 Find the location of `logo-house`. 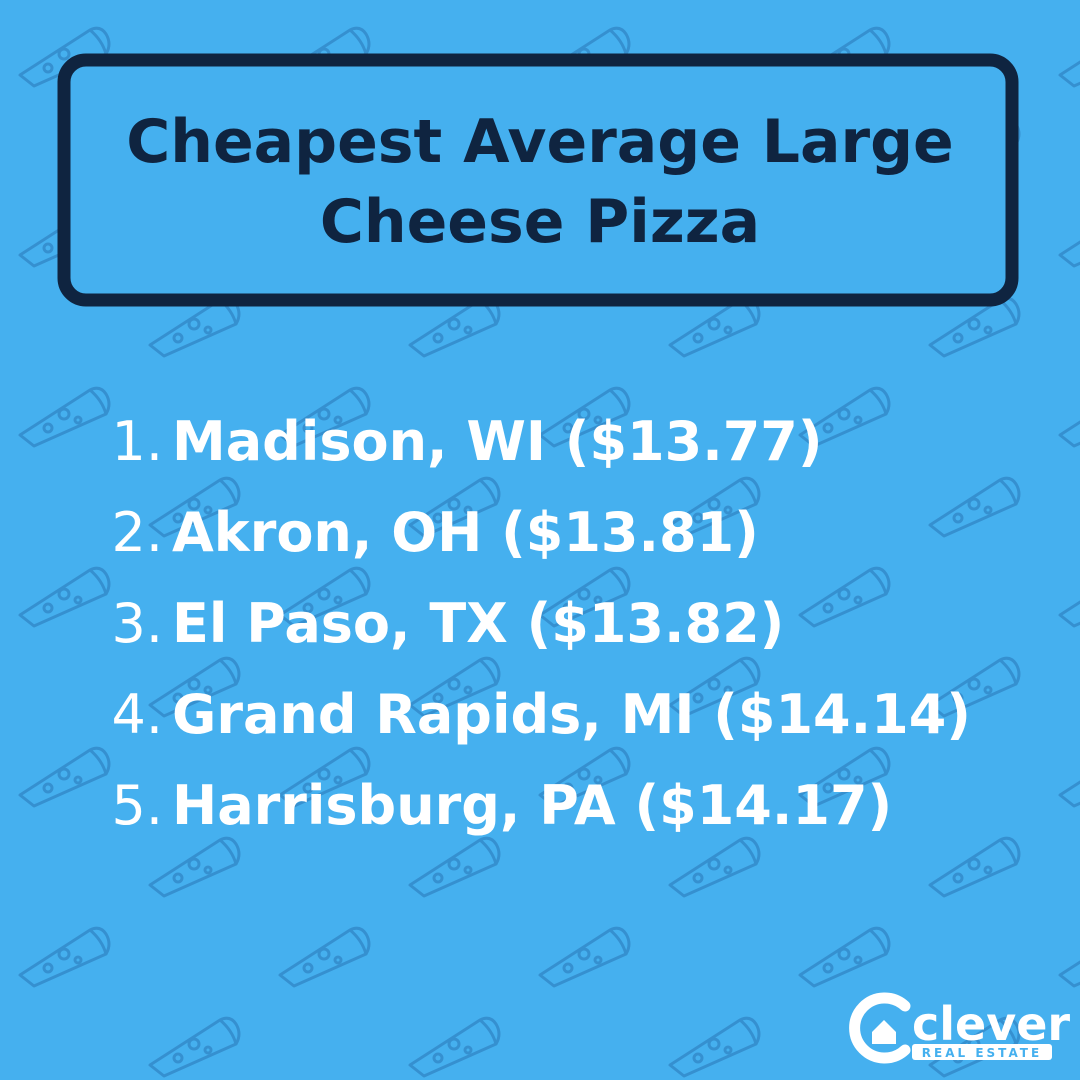

logo-house is located at coordinates (884, 1032).